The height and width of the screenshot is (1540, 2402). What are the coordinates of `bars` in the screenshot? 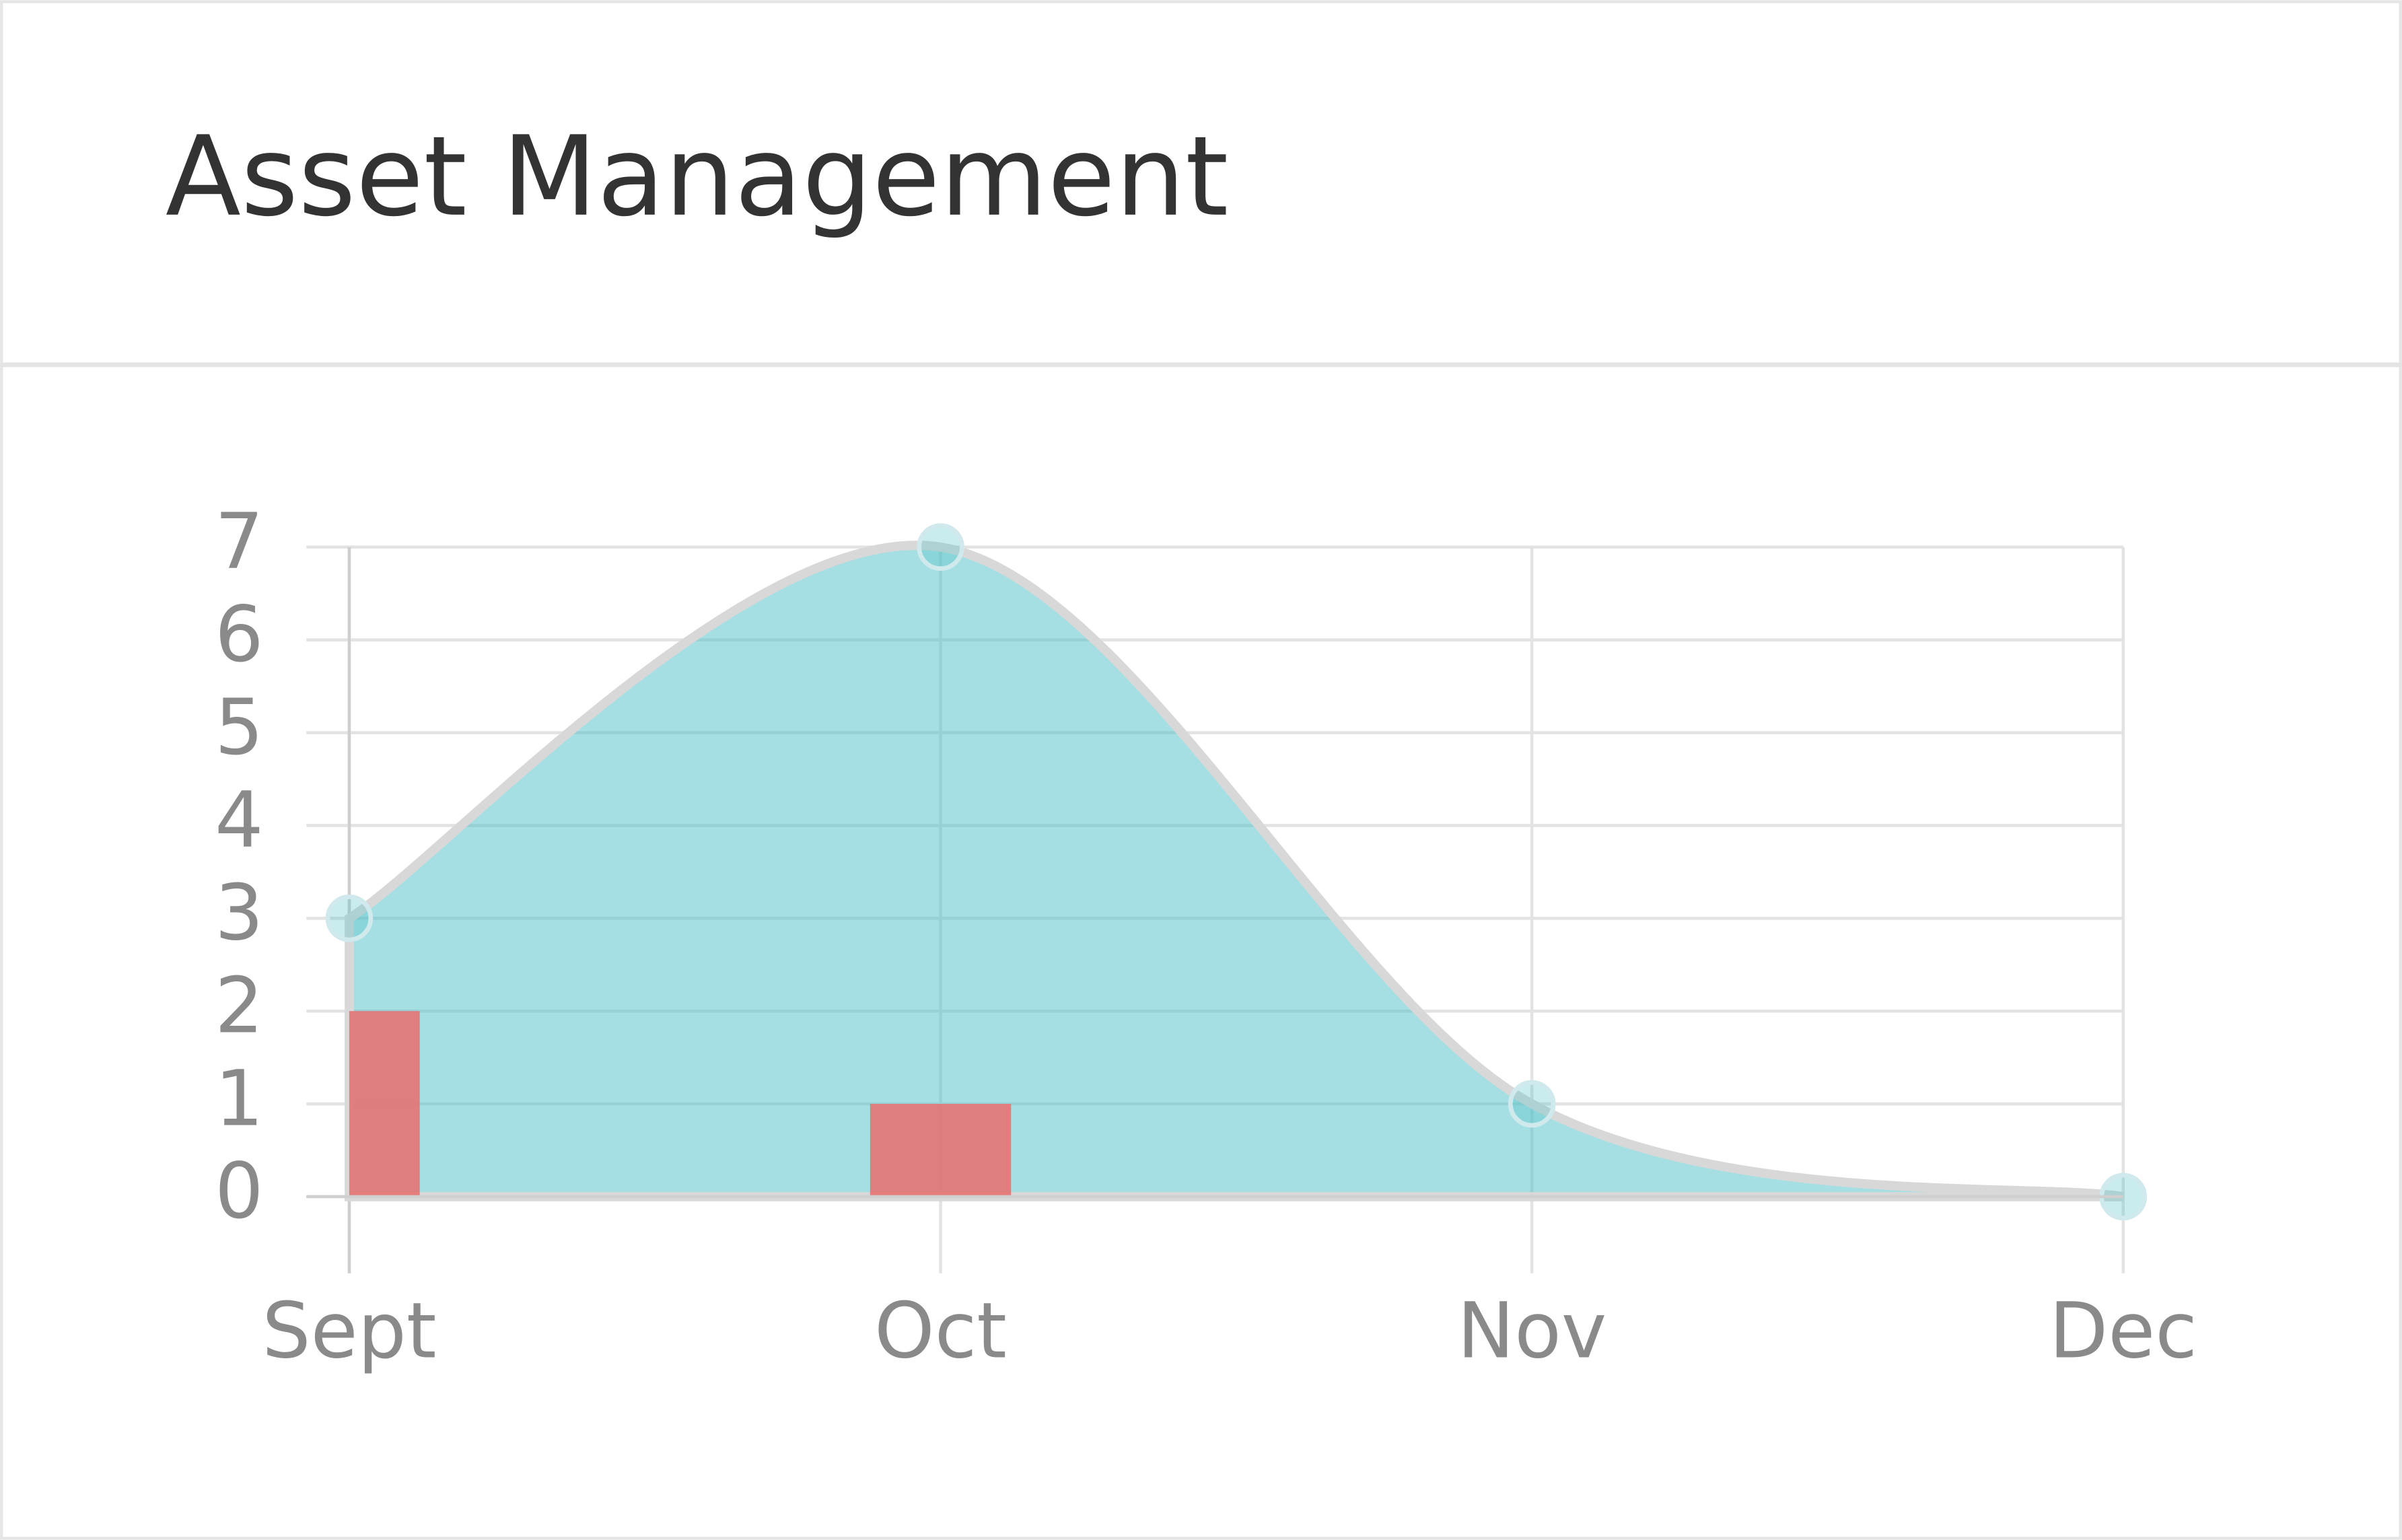 It's located at (680, 1104).